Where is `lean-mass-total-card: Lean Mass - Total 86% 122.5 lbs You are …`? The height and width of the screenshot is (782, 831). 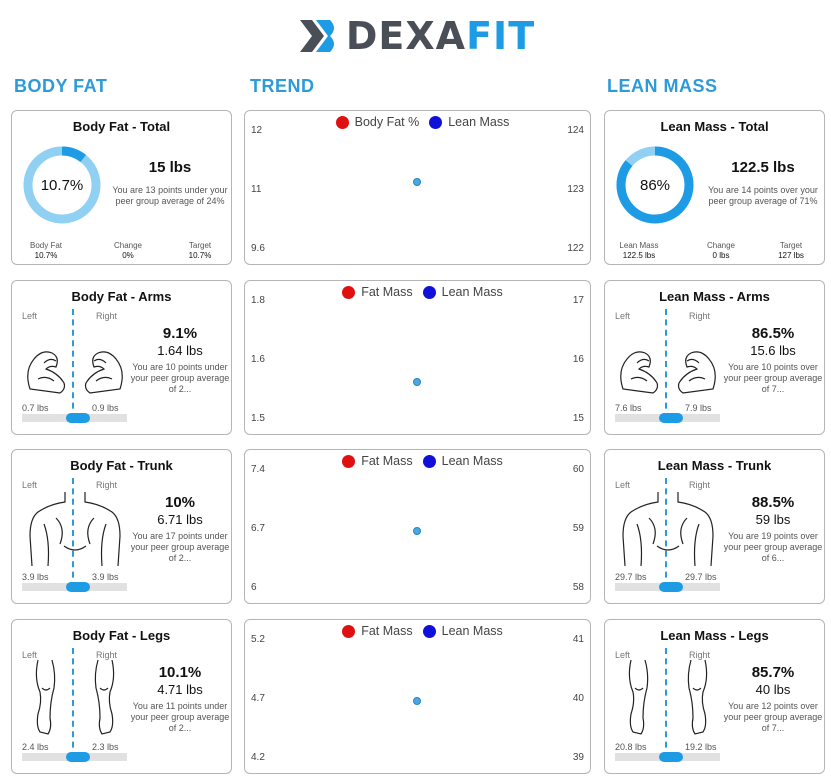 lean-mass-total-card: Lean Mass - Total 86% 122.5 lbs You are … is located at coordinates (714, 187).